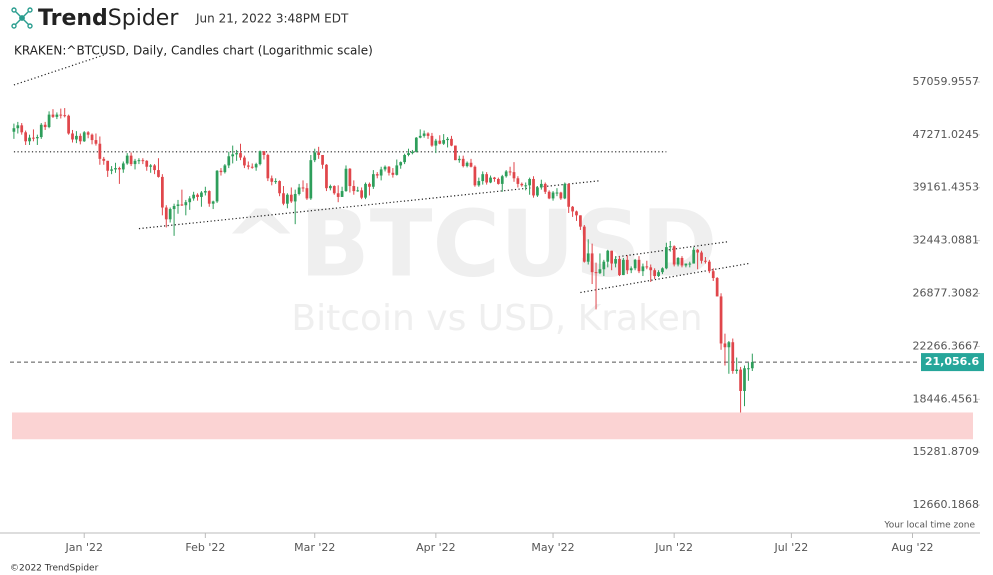 This screenshot has height=575, width=993. I want to click on x-tick-label: Jul '22, so click(790, 547).